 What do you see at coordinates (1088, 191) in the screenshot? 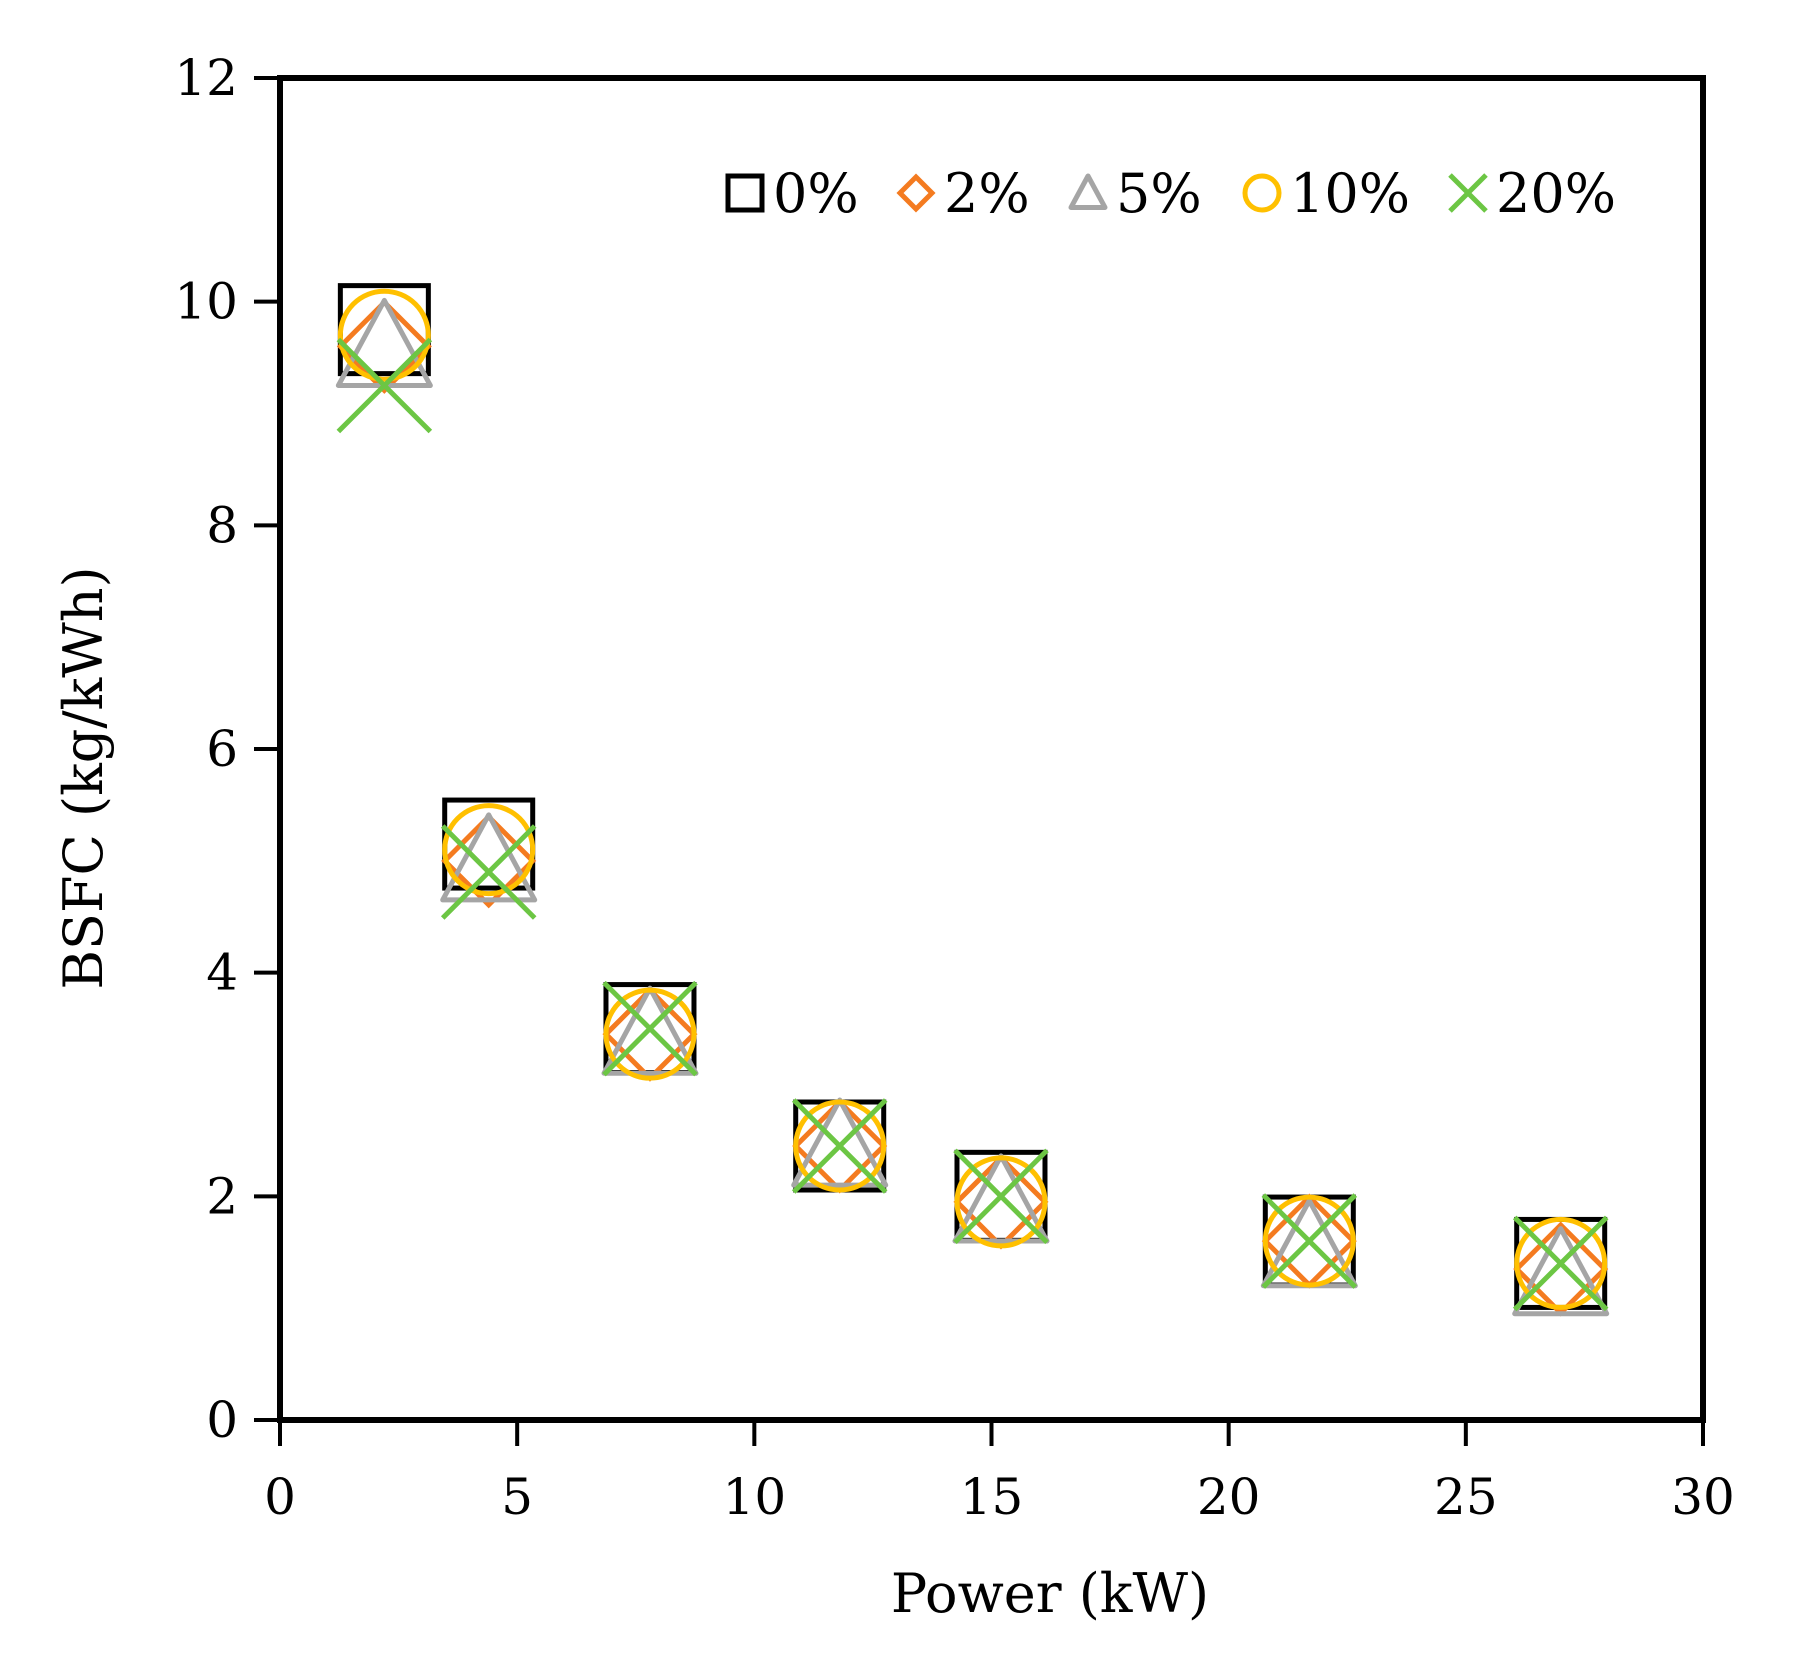
I see `legend-marker-triangle` at bounding box center [1088, 191].